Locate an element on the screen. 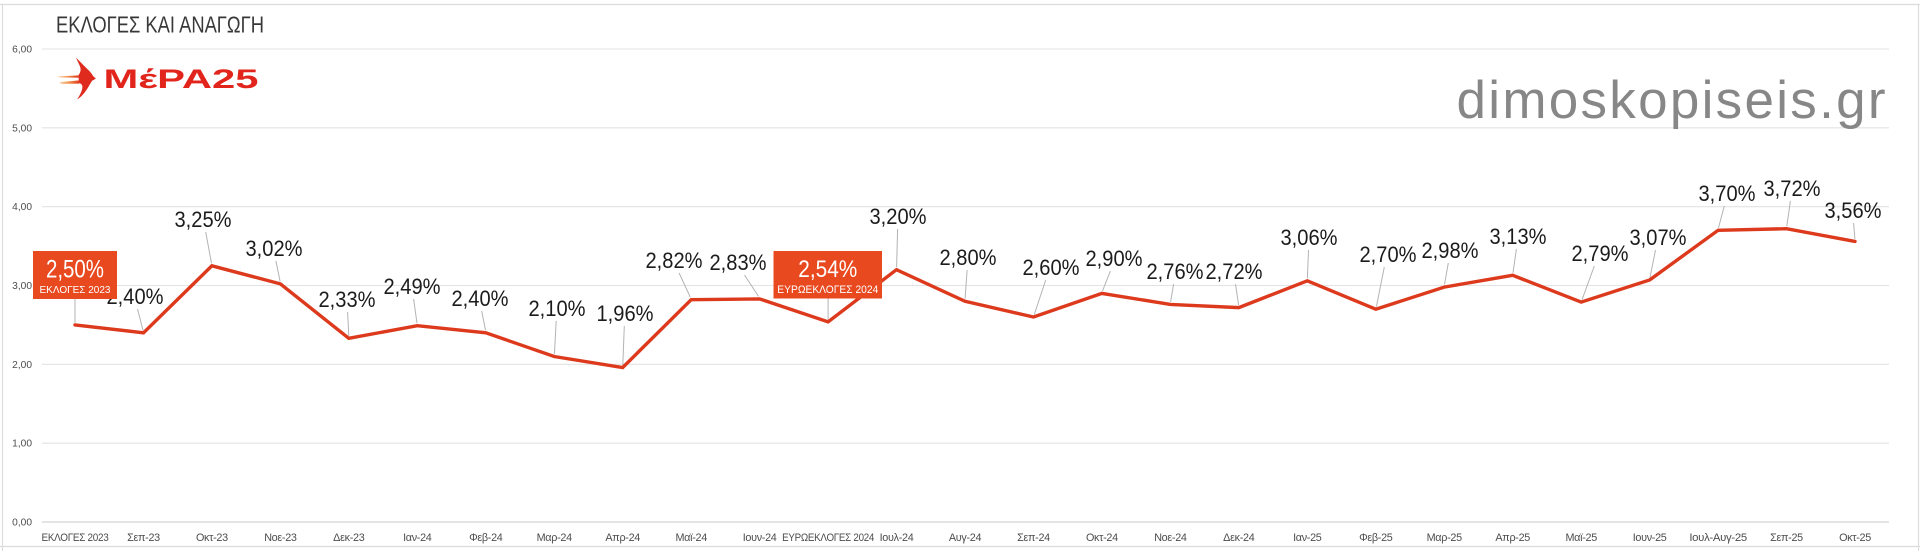 This screenshot has width=1920, height=551. svg-text: 3,07% is located at coordinates (1658, 237).